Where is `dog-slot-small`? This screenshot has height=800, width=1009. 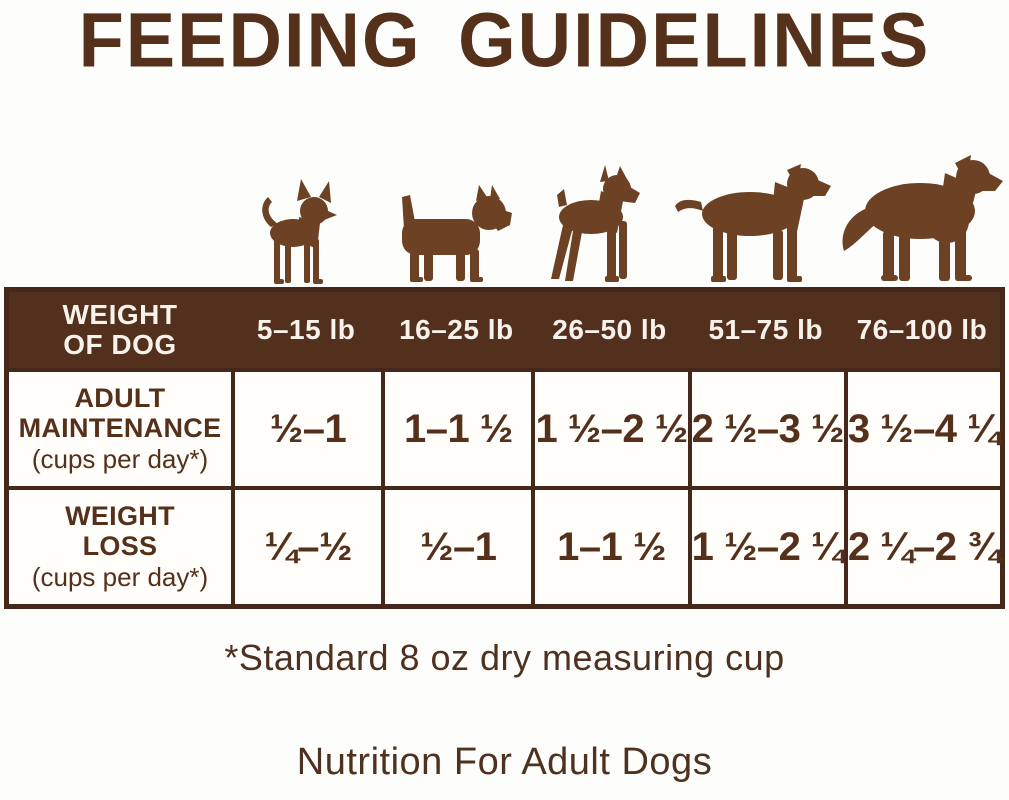 dog-slot-small is located at coordinates (301, 217).